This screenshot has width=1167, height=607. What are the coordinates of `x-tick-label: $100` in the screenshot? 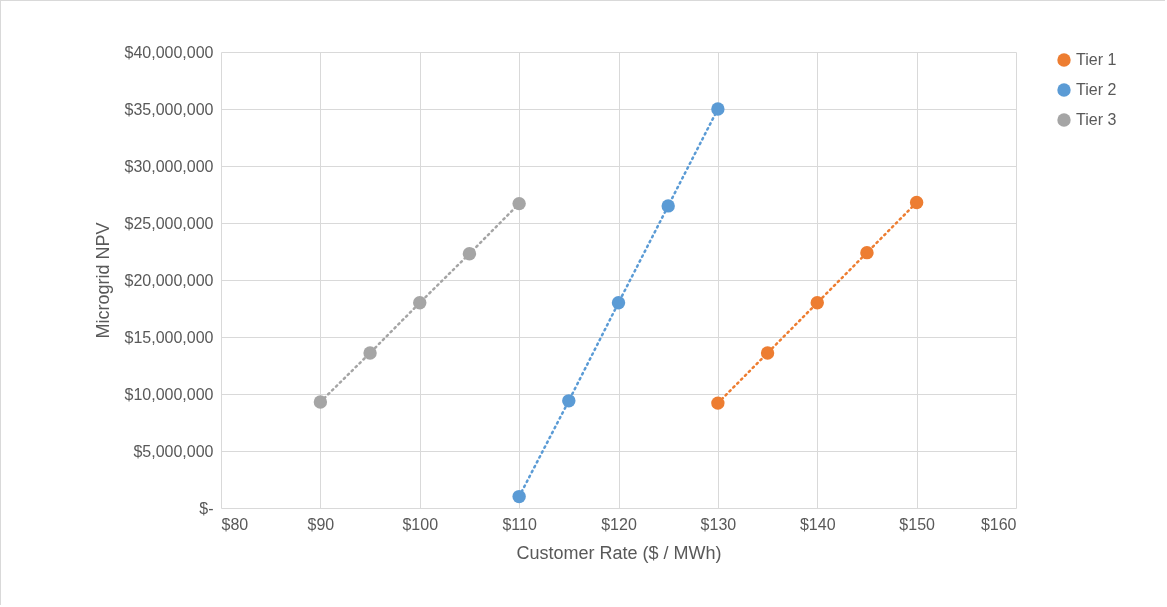 It's located at (420, 524).